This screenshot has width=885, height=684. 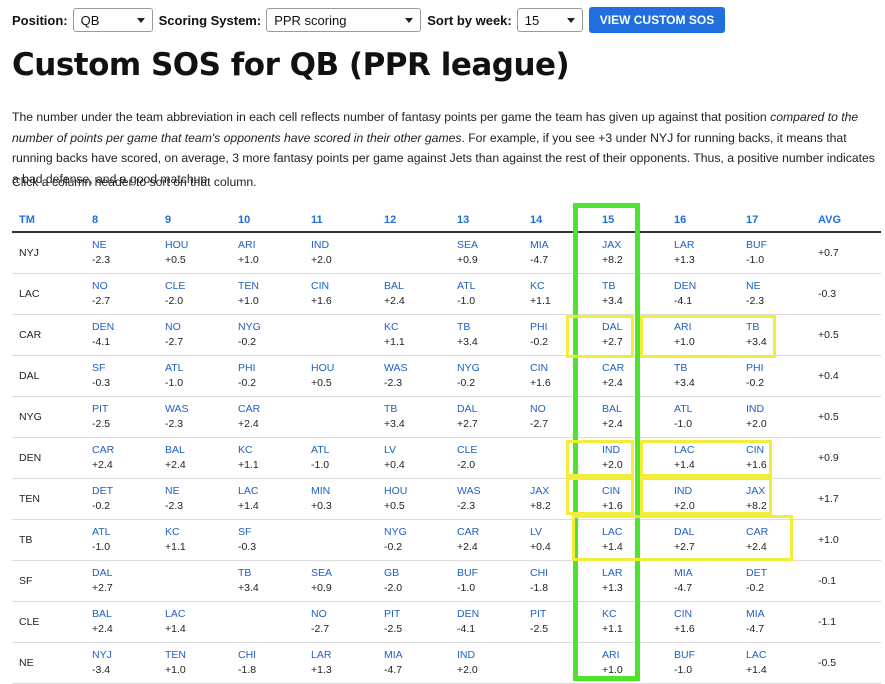 I want to click on column-header-week-17: 17, so click(x=775, y=220).